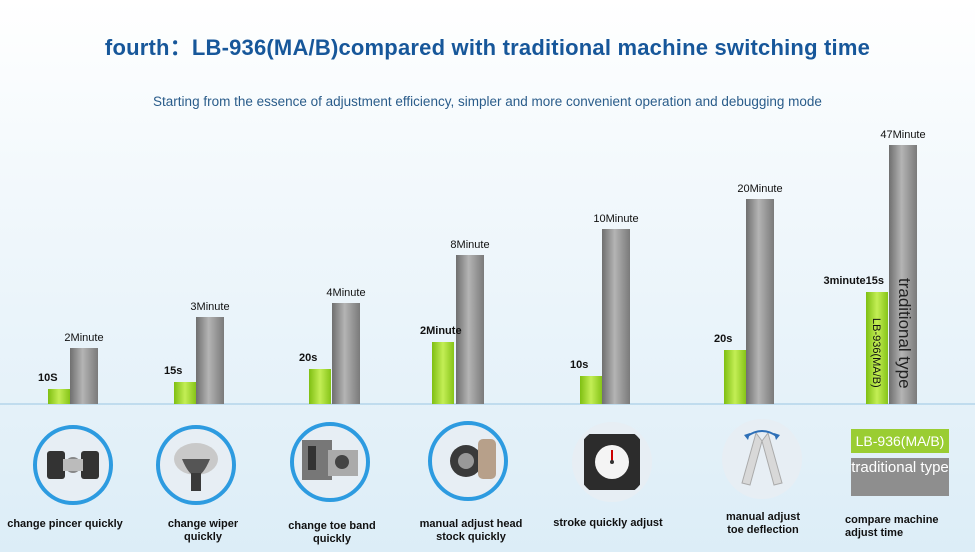 This screenshot has height=552, width=975. What do you see at coordinates (83, 338) in the screenshot?
I see `bar-label-traditional: 2Minute` at bounding box center [83, 338].